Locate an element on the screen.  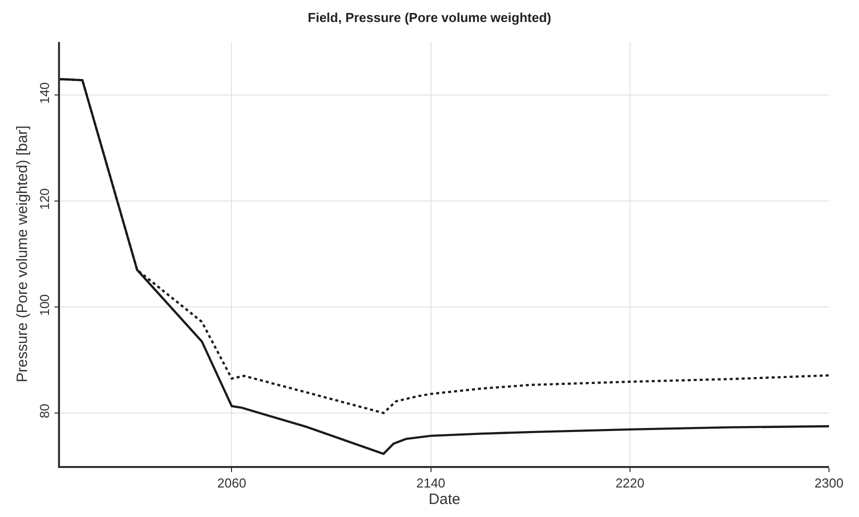
x-tick-label: 2140 is located at coordinates (431, 482).